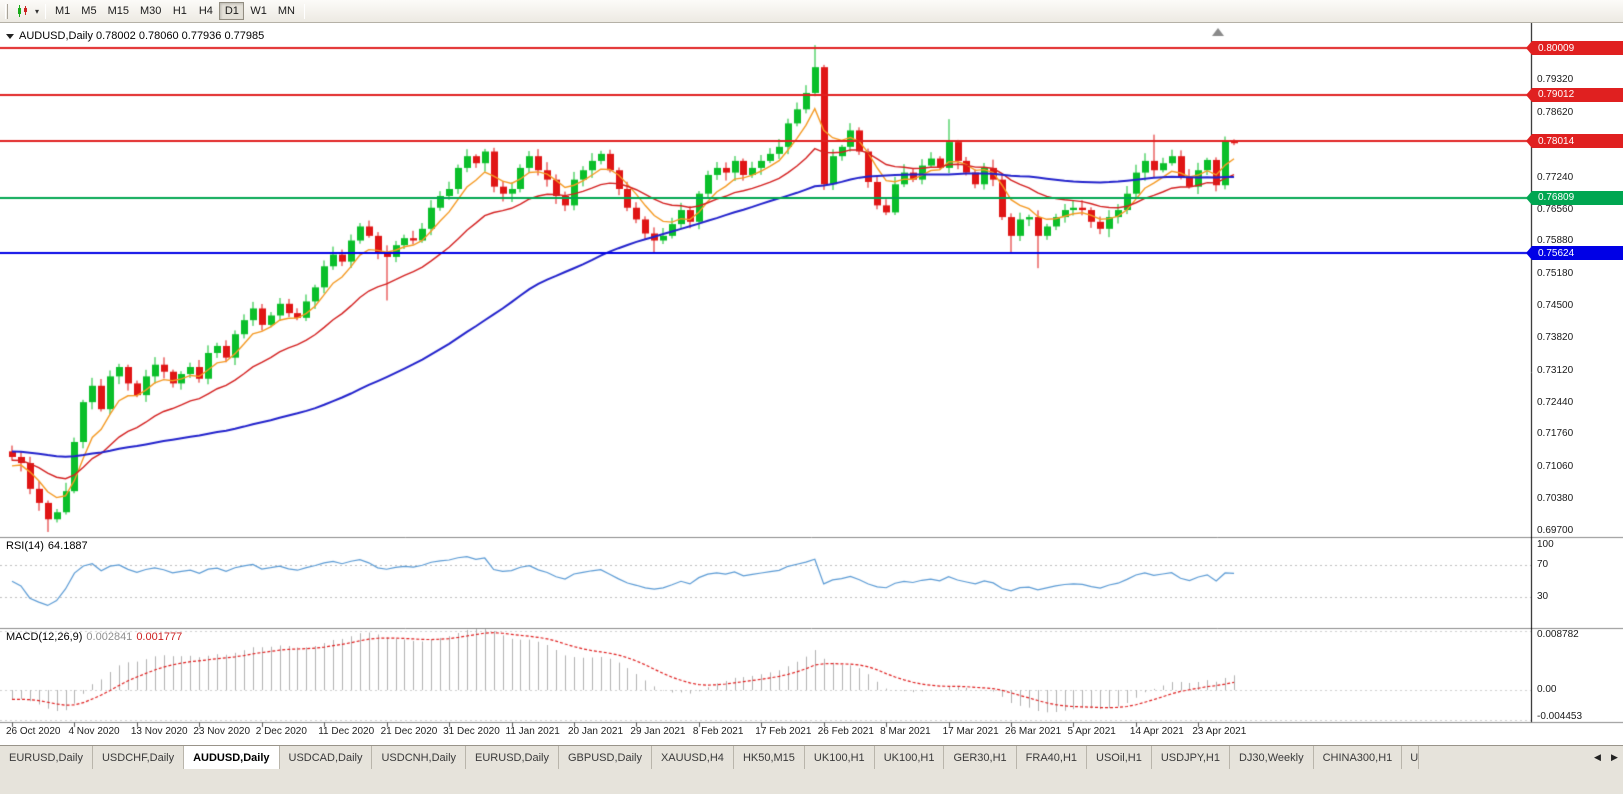 This screenshot has height=794, width=1623. Describe the element at coordinates (845, 731) in the screenshot. I see `date-axis-label: 26 Feb 2021` at that location.